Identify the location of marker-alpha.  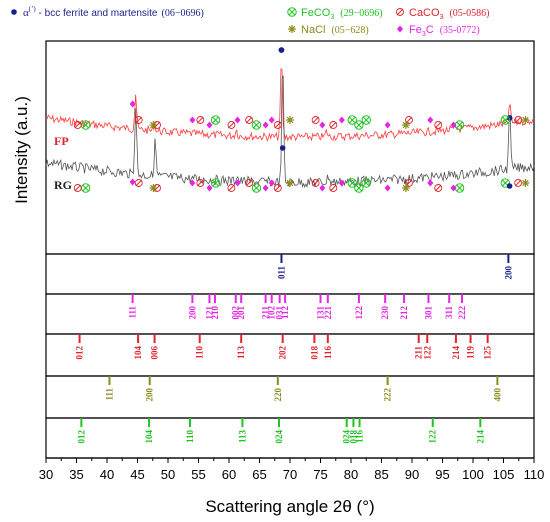
(281, 50).